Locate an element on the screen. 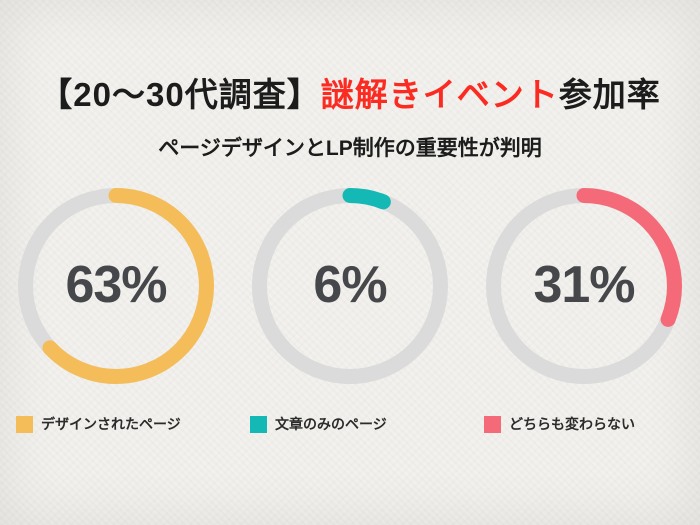 Image resolution: width=700 pixels, height=525 pixels. donut: 63% is located at coordinates (116, 286).